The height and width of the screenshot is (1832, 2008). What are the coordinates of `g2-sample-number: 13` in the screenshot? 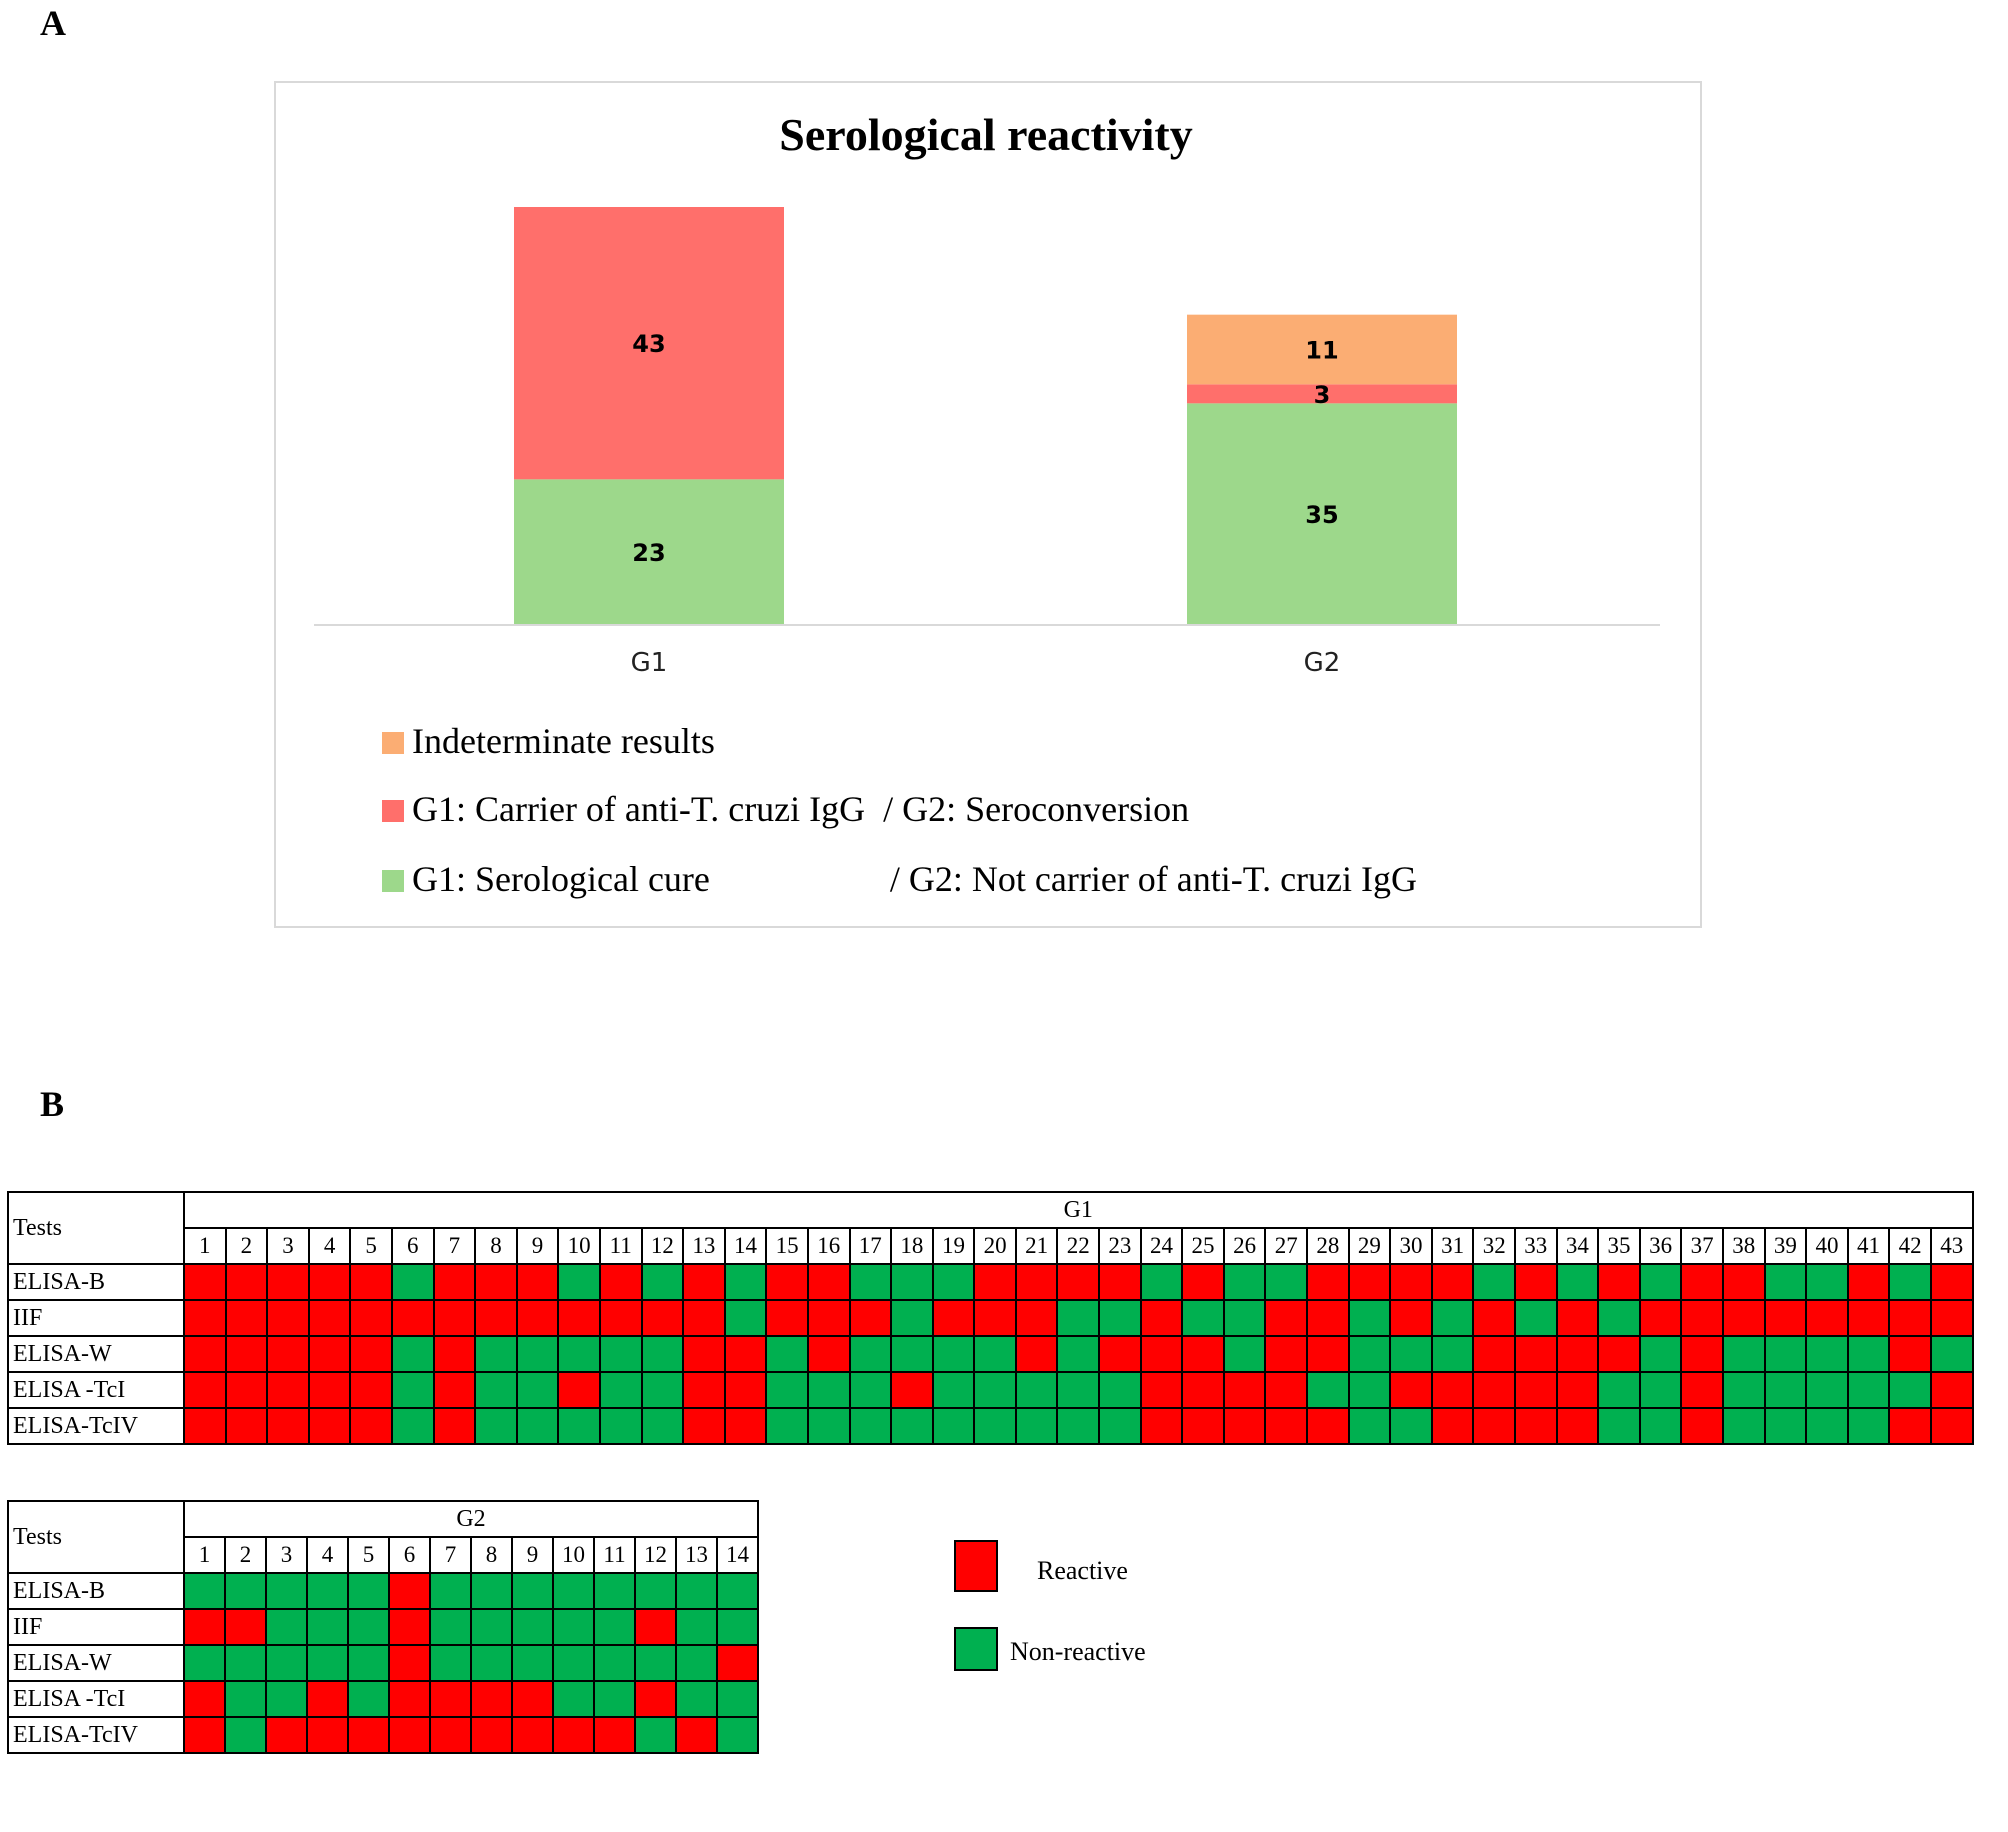 It's located at (696, 1555).